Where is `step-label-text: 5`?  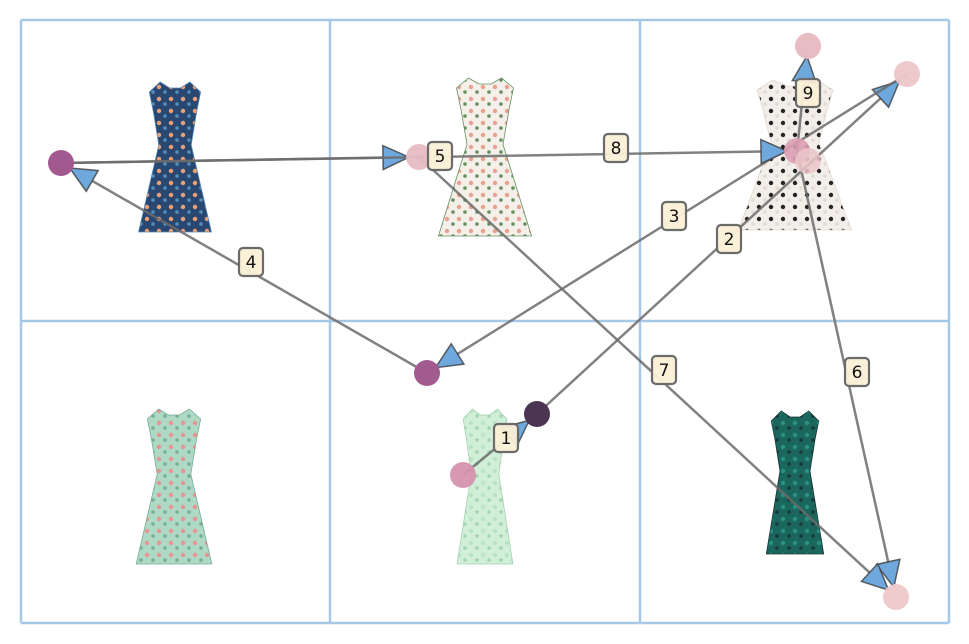
step-label-text: 5 is located at coordinates (440, 157).